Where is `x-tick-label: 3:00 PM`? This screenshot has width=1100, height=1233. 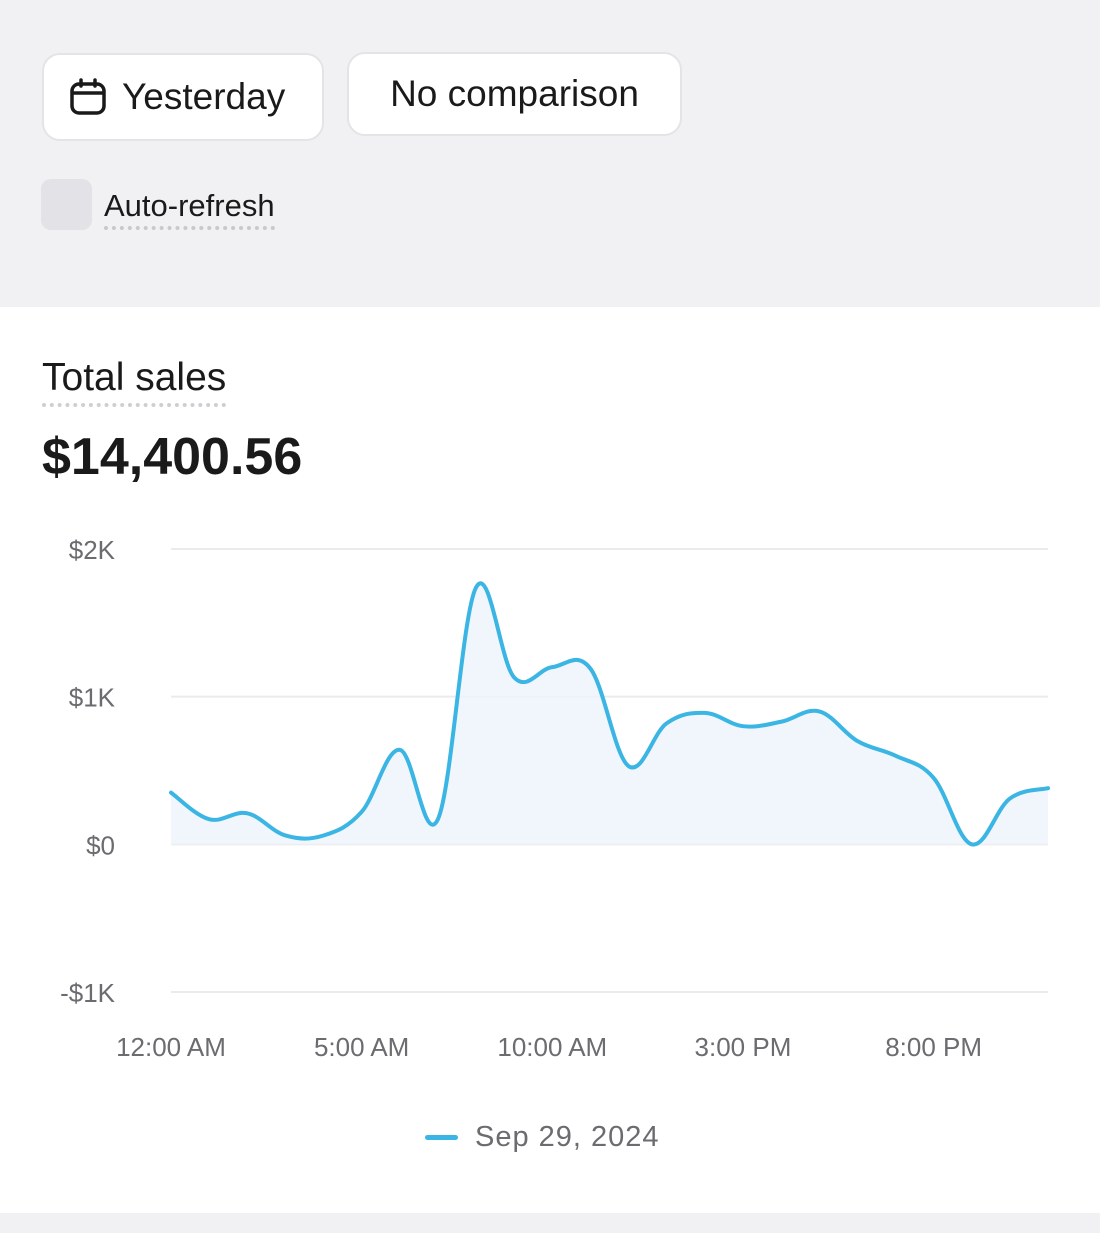 x-tick-label: 3:00 PM is located at coordinates (743, 1047).